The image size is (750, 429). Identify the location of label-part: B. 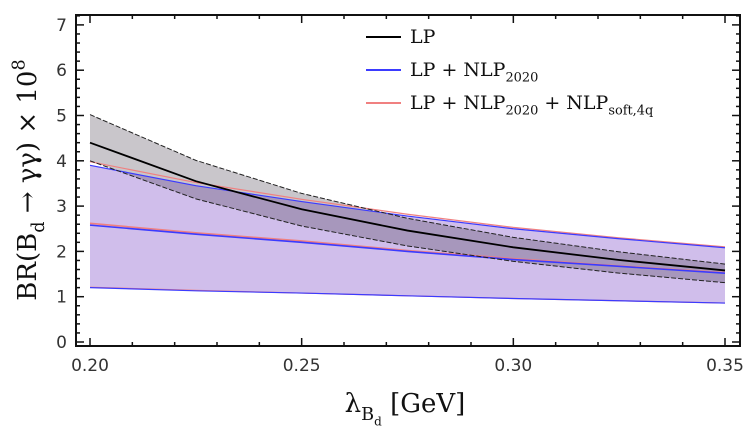
(367, 415).